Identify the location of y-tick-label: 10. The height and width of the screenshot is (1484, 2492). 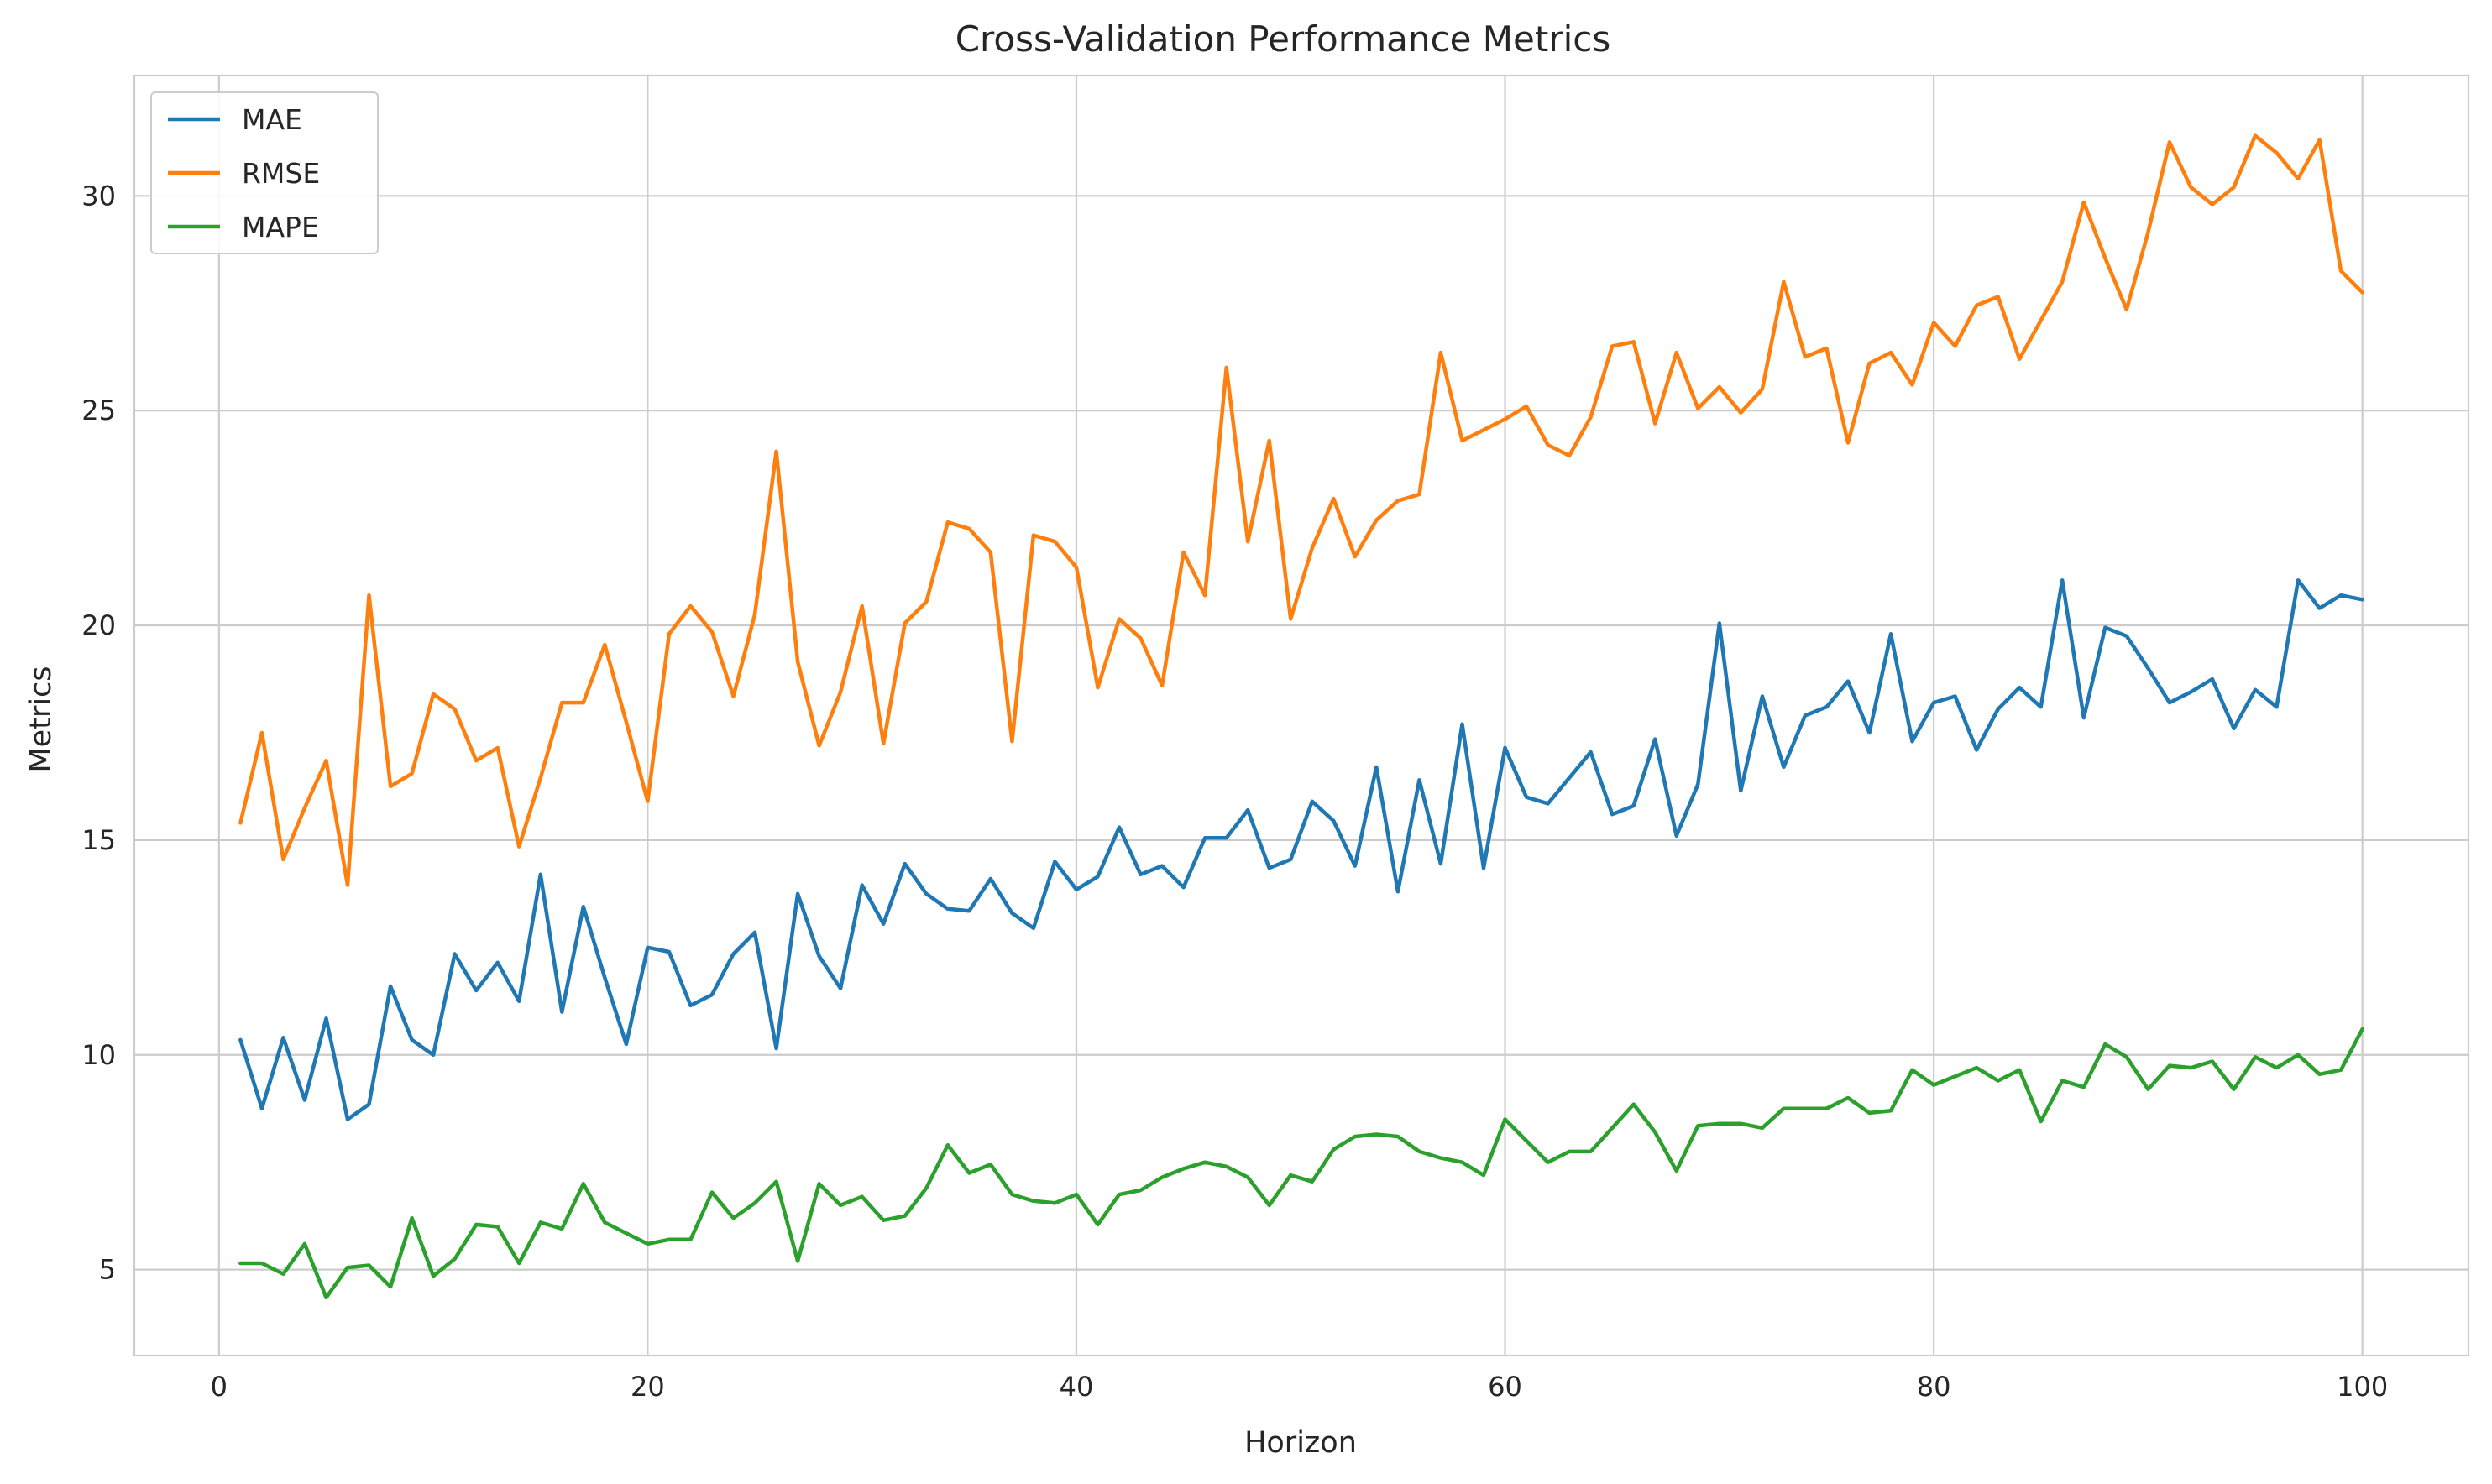
(98, 1055).